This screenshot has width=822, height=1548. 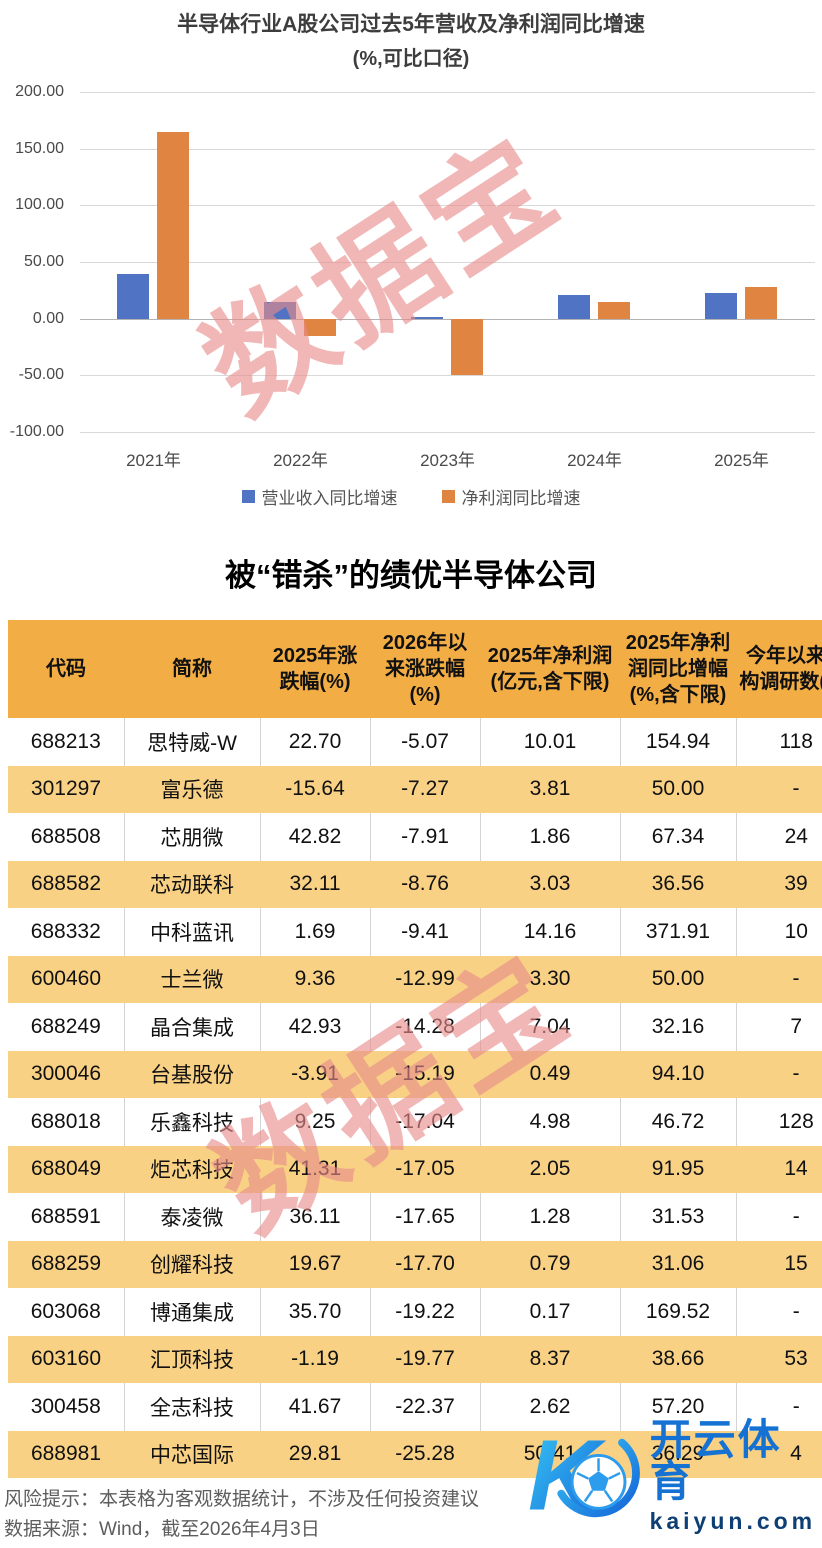 What do you see at coordinates (550, 1169) in the screenshot?
I see `table-cell: 2.05` at bounding box center [550, 1169].